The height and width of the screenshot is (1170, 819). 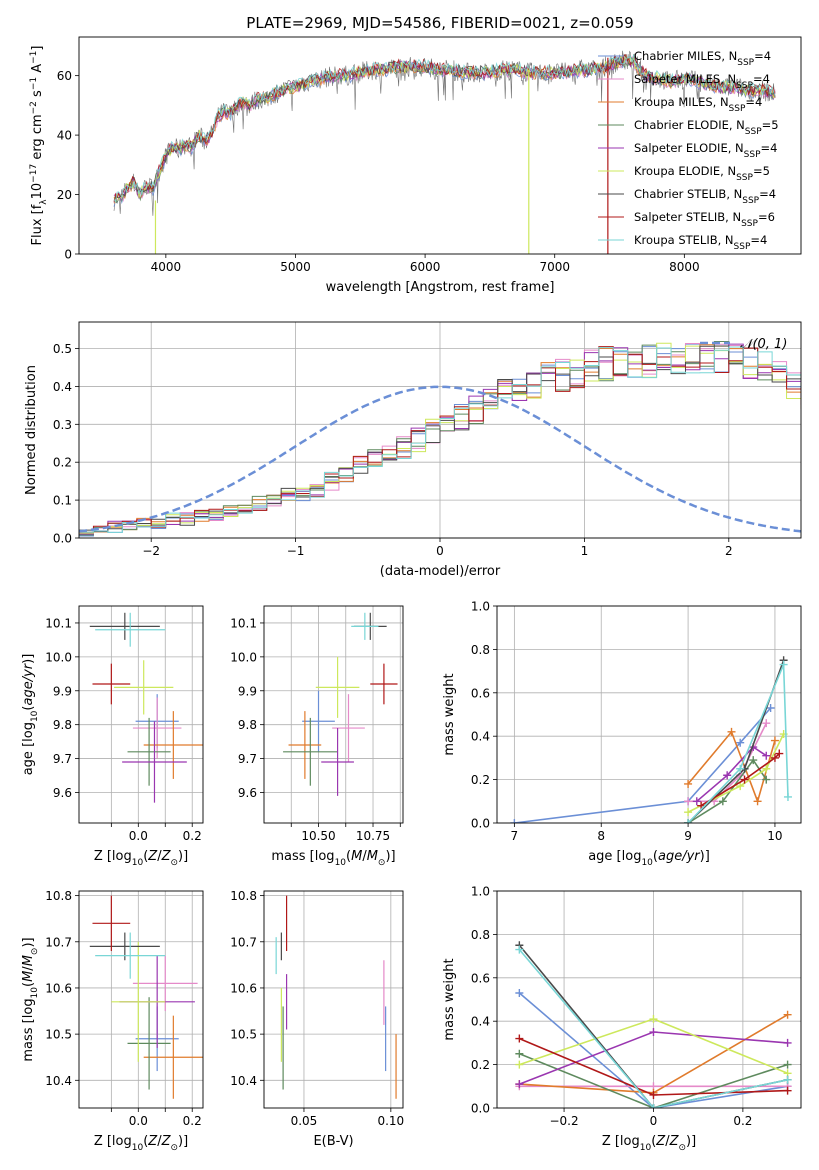 I want to click on y-tick-label: 20, so click(x=64, y=195).